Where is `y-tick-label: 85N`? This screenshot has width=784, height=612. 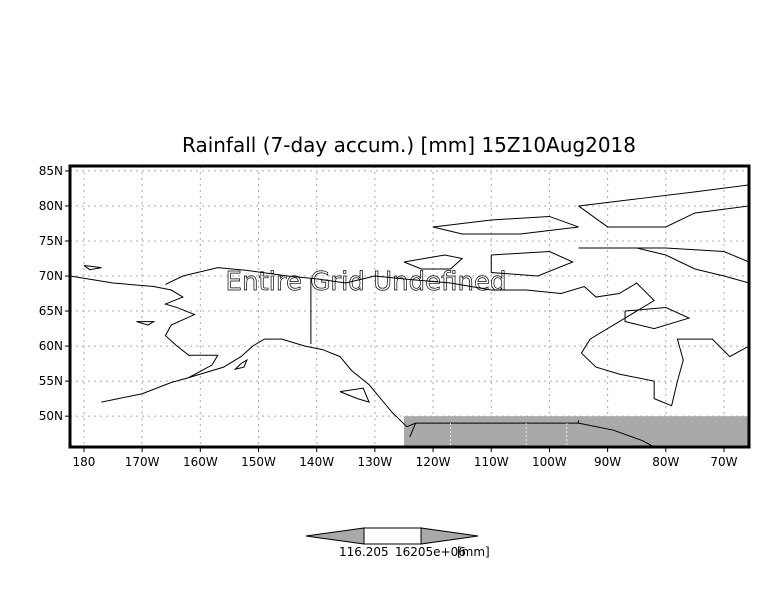 y-tick-label: 85N is located at coordinates (51, 171).